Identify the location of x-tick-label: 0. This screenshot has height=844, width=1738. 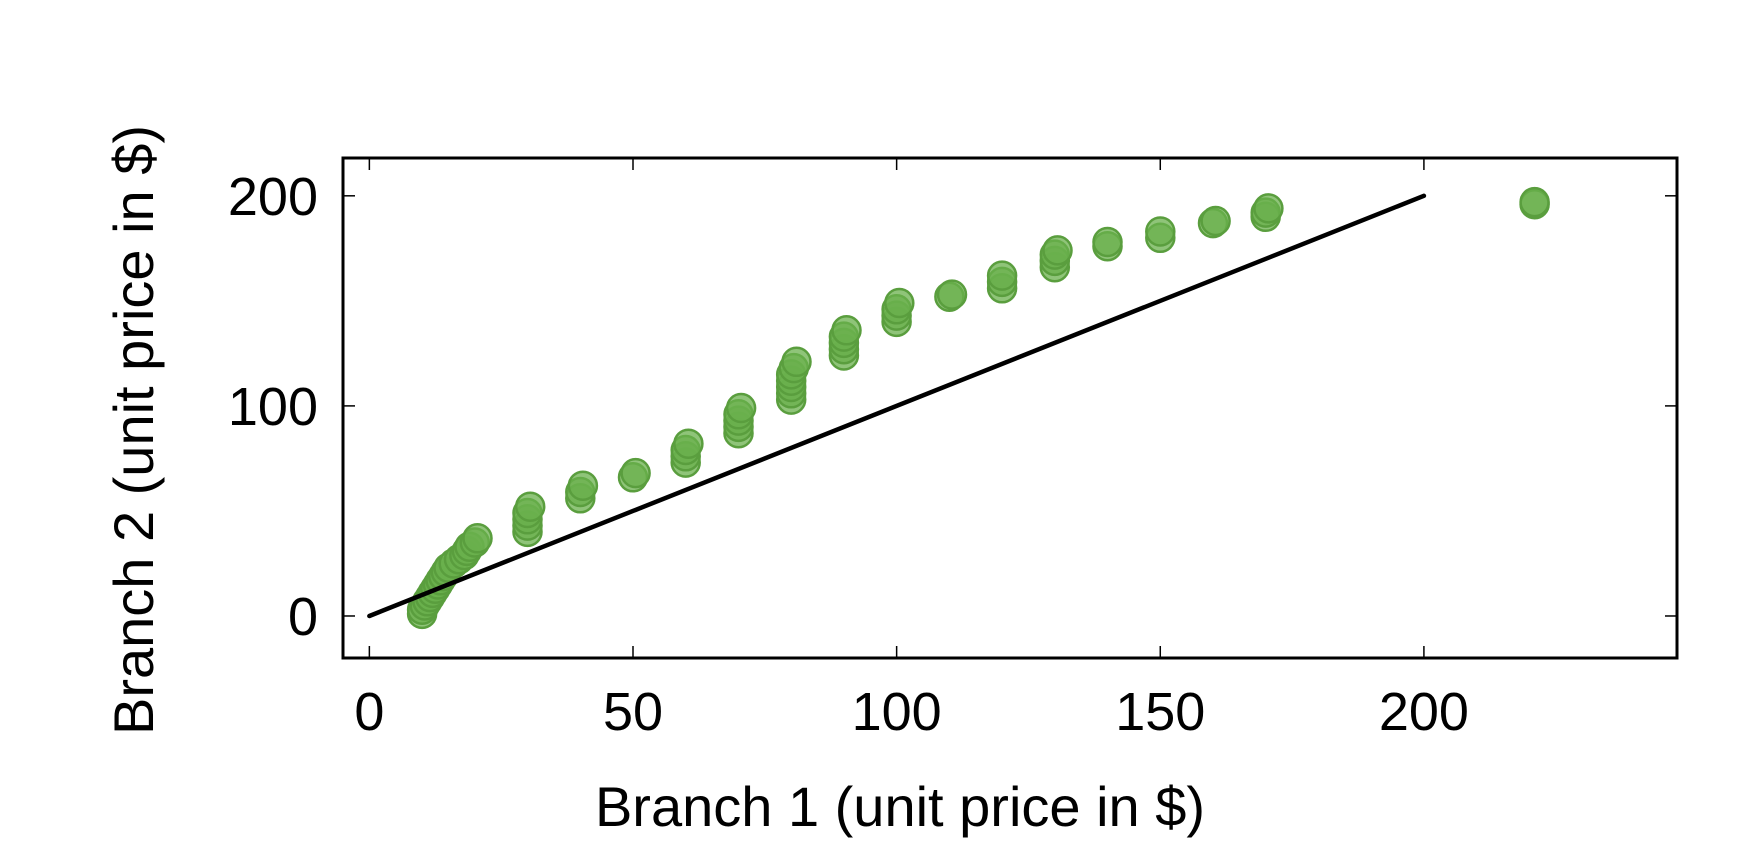
(369, 712).